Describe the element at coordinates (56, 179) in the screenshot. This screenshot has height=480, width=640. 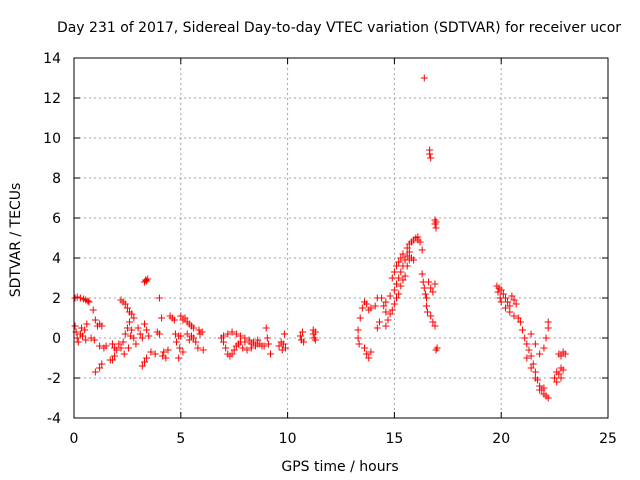
I see `y-tick-label: 8` at that location.